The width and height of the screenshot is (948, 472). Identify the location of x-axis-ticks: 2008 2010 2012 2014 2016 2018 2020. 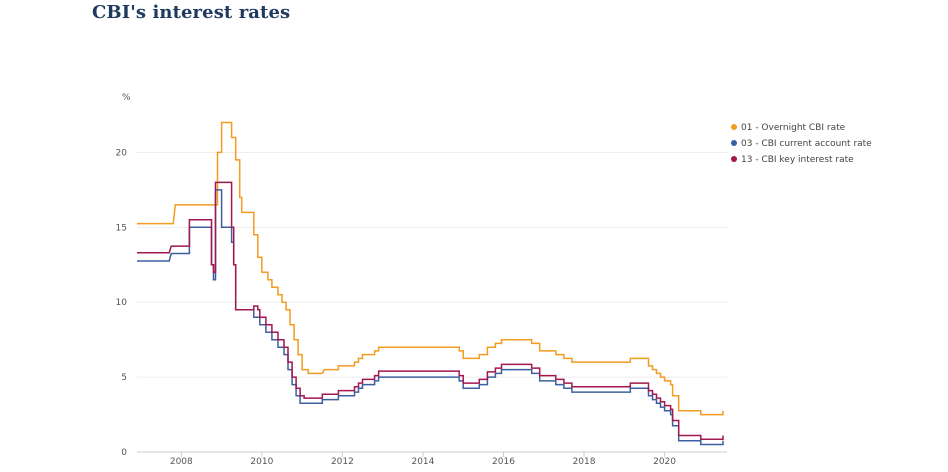
(423, 459).